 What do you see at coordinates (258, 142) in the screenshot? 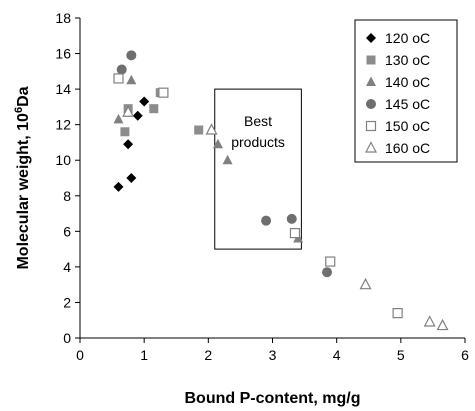
I see `best-products-label-line2: products` at bounding box center [258, 142].